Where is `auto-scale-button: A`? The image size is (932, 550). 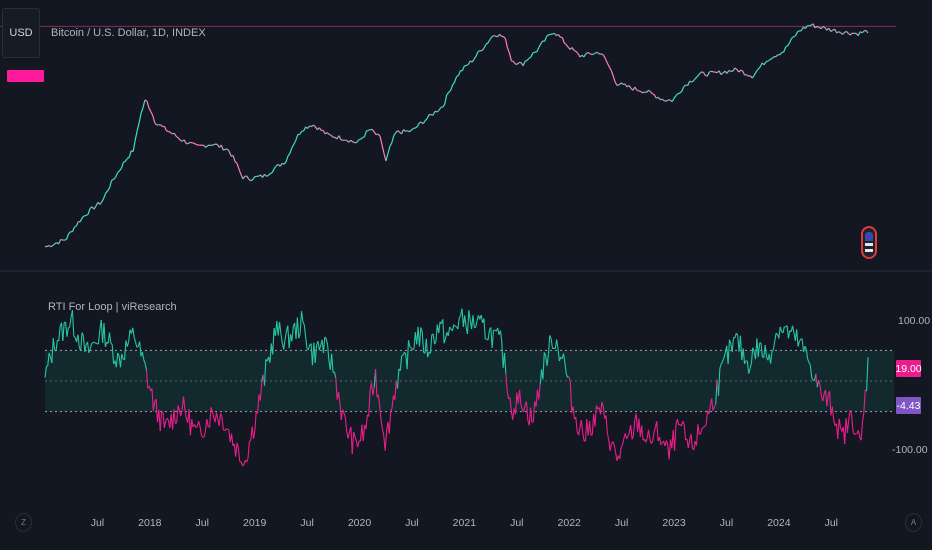 auto-scale-button: A is located at coordinates (913, 522).